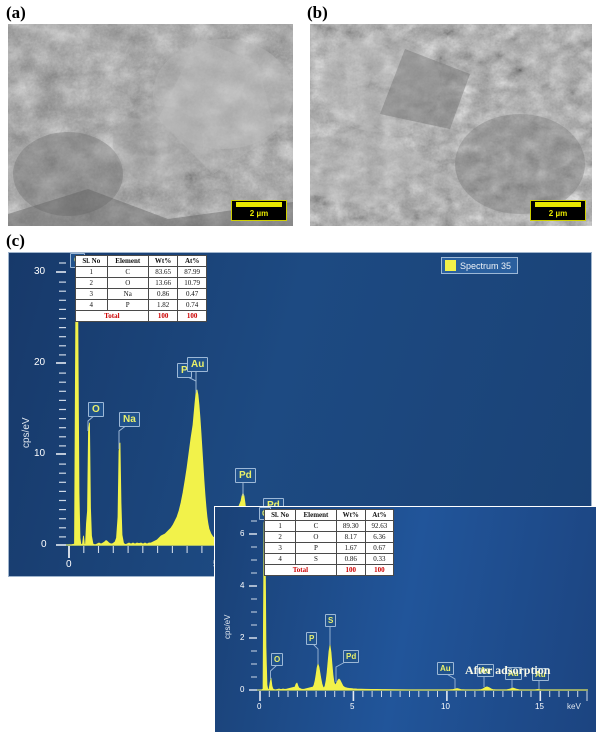 The image size is (600, 733). Describe the element at coordinates (331, 620) in the screenshot. I see `inset-peak-label-s: S` at that location.